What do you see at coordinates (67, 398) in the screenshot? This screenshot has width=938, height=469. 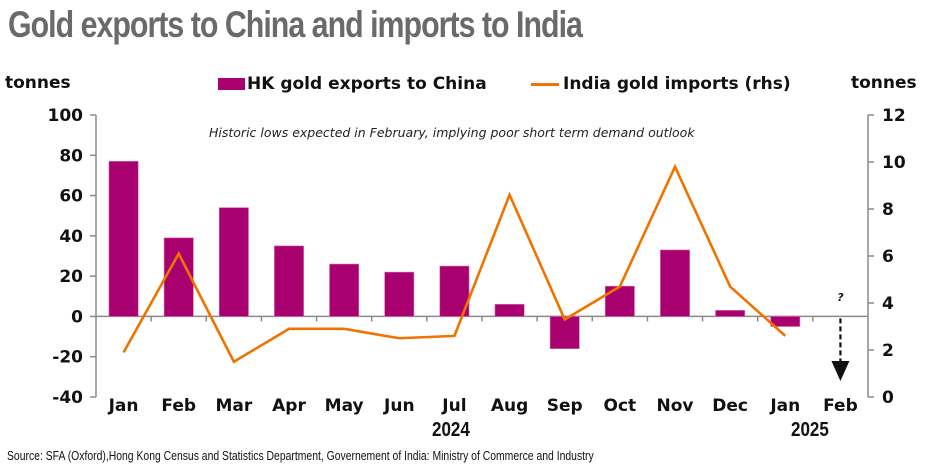 I see `left-tick-label: -40` at bounding box center [67, 398].